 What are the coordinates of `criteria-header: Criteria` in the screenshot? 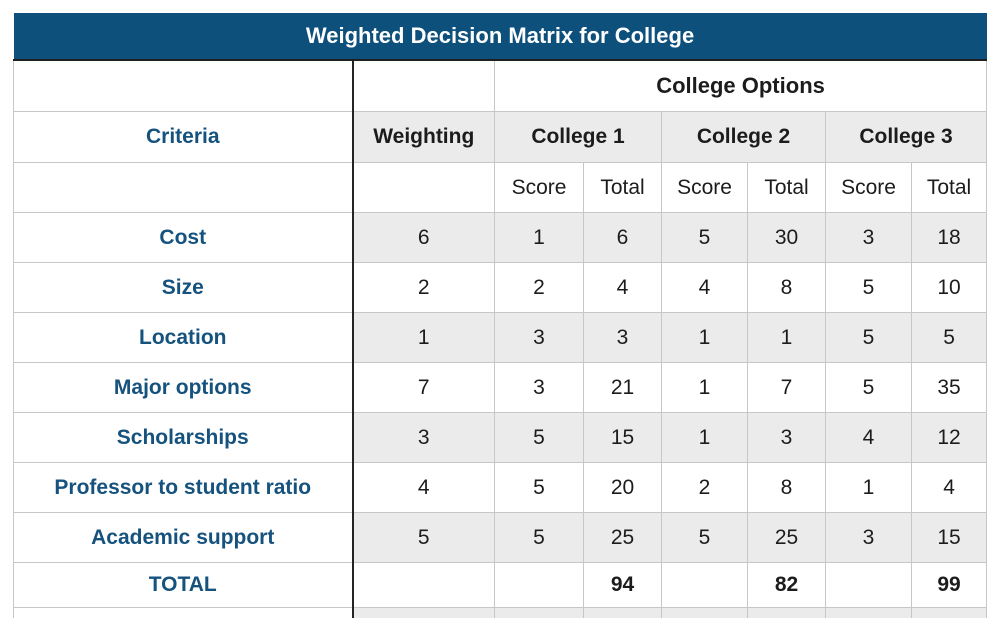 It's located at (183, 137).